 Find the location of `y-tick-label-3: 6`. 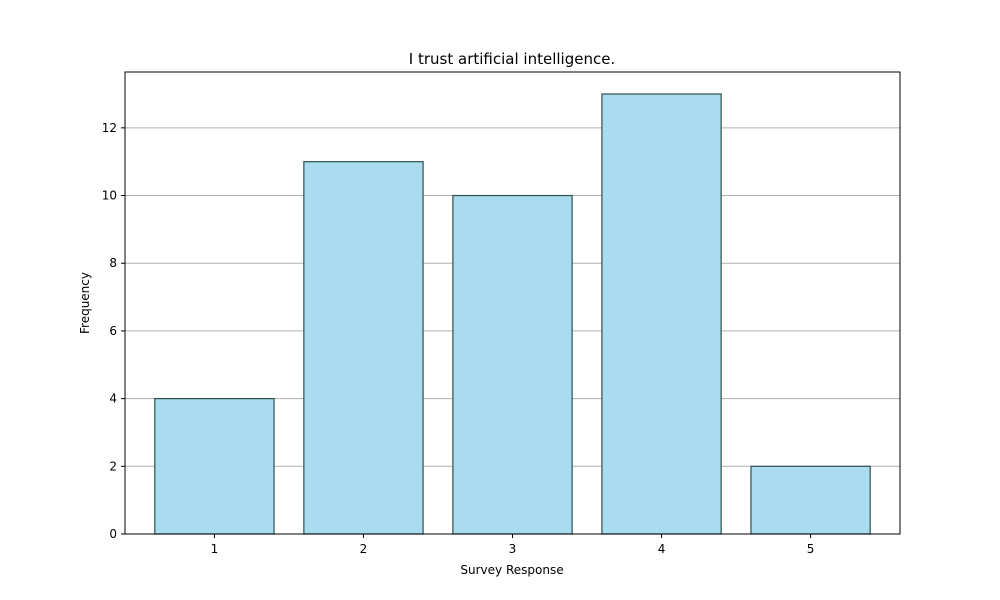

y-tick-label-3: 6 is located at coordinates (113, 331).